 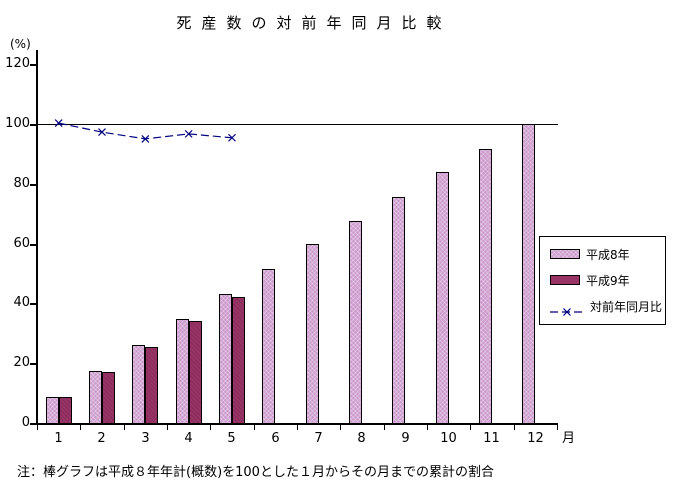 What do you see at coordinates (58, 438) in the screenshot?
I see `x-tick-label-1: 1` at bounding box center [58, 438].